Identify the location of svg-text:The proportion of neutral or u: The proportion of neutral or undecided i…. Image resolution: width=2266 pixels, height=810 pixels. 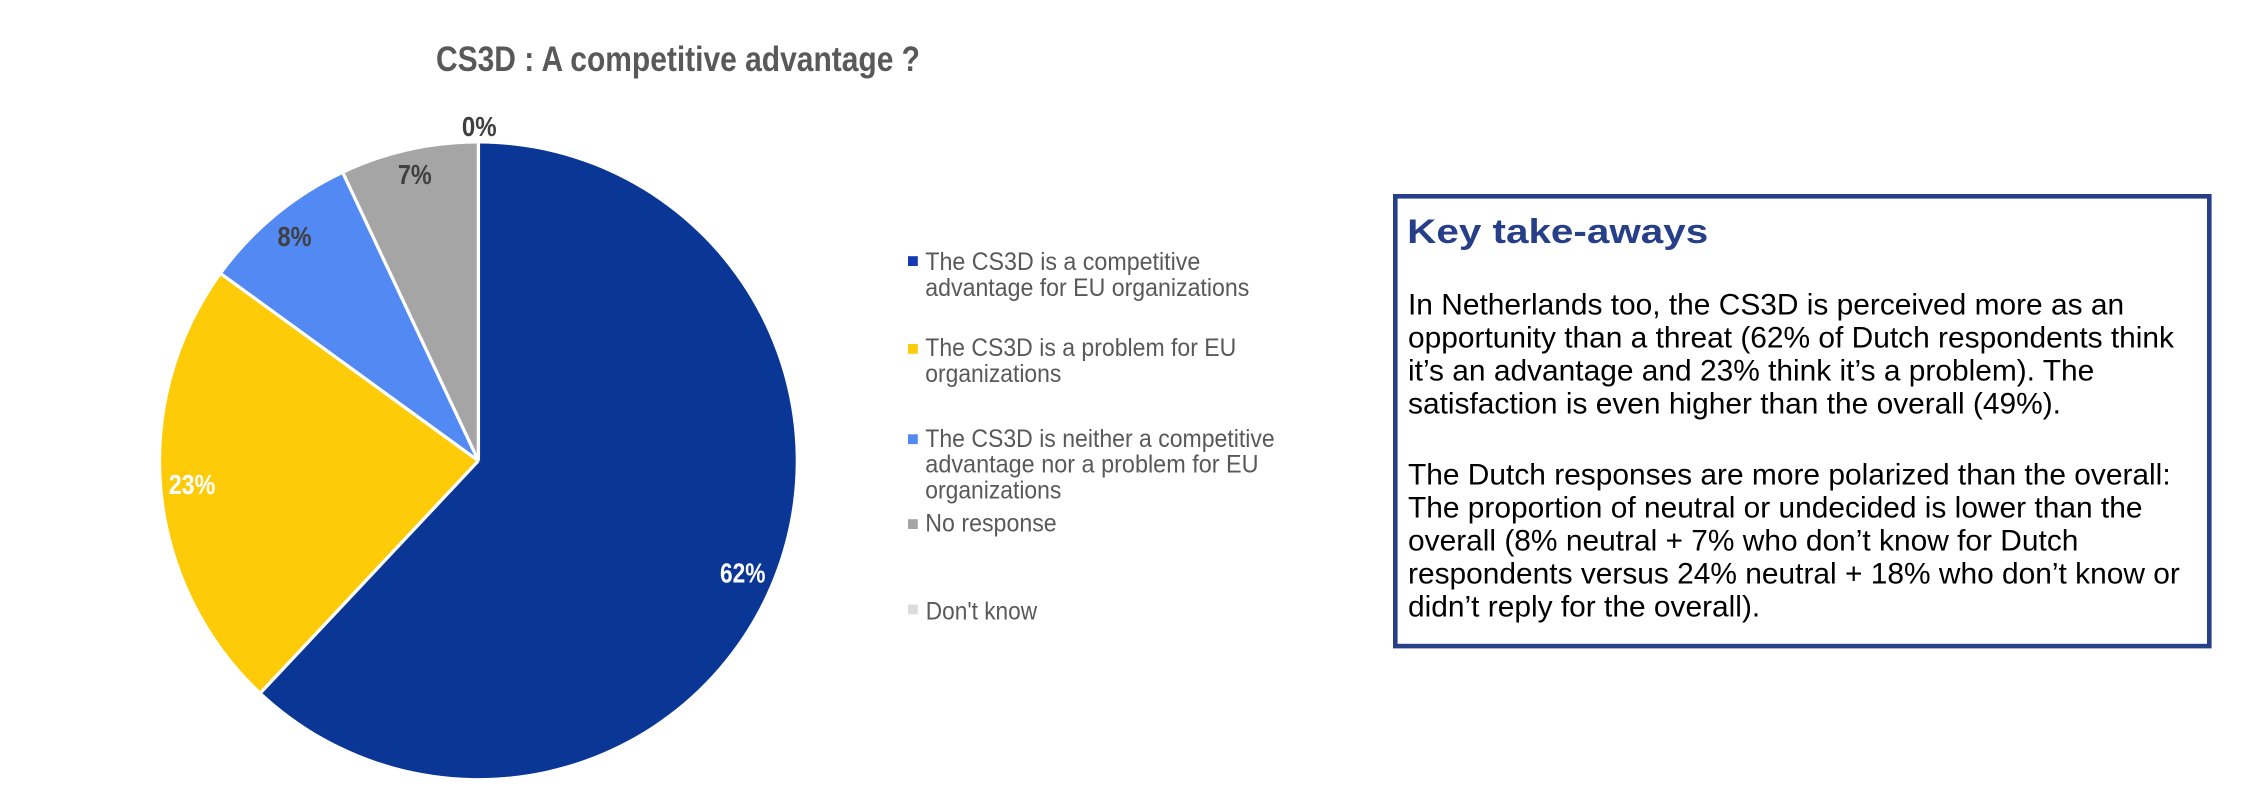
(1775, 507).